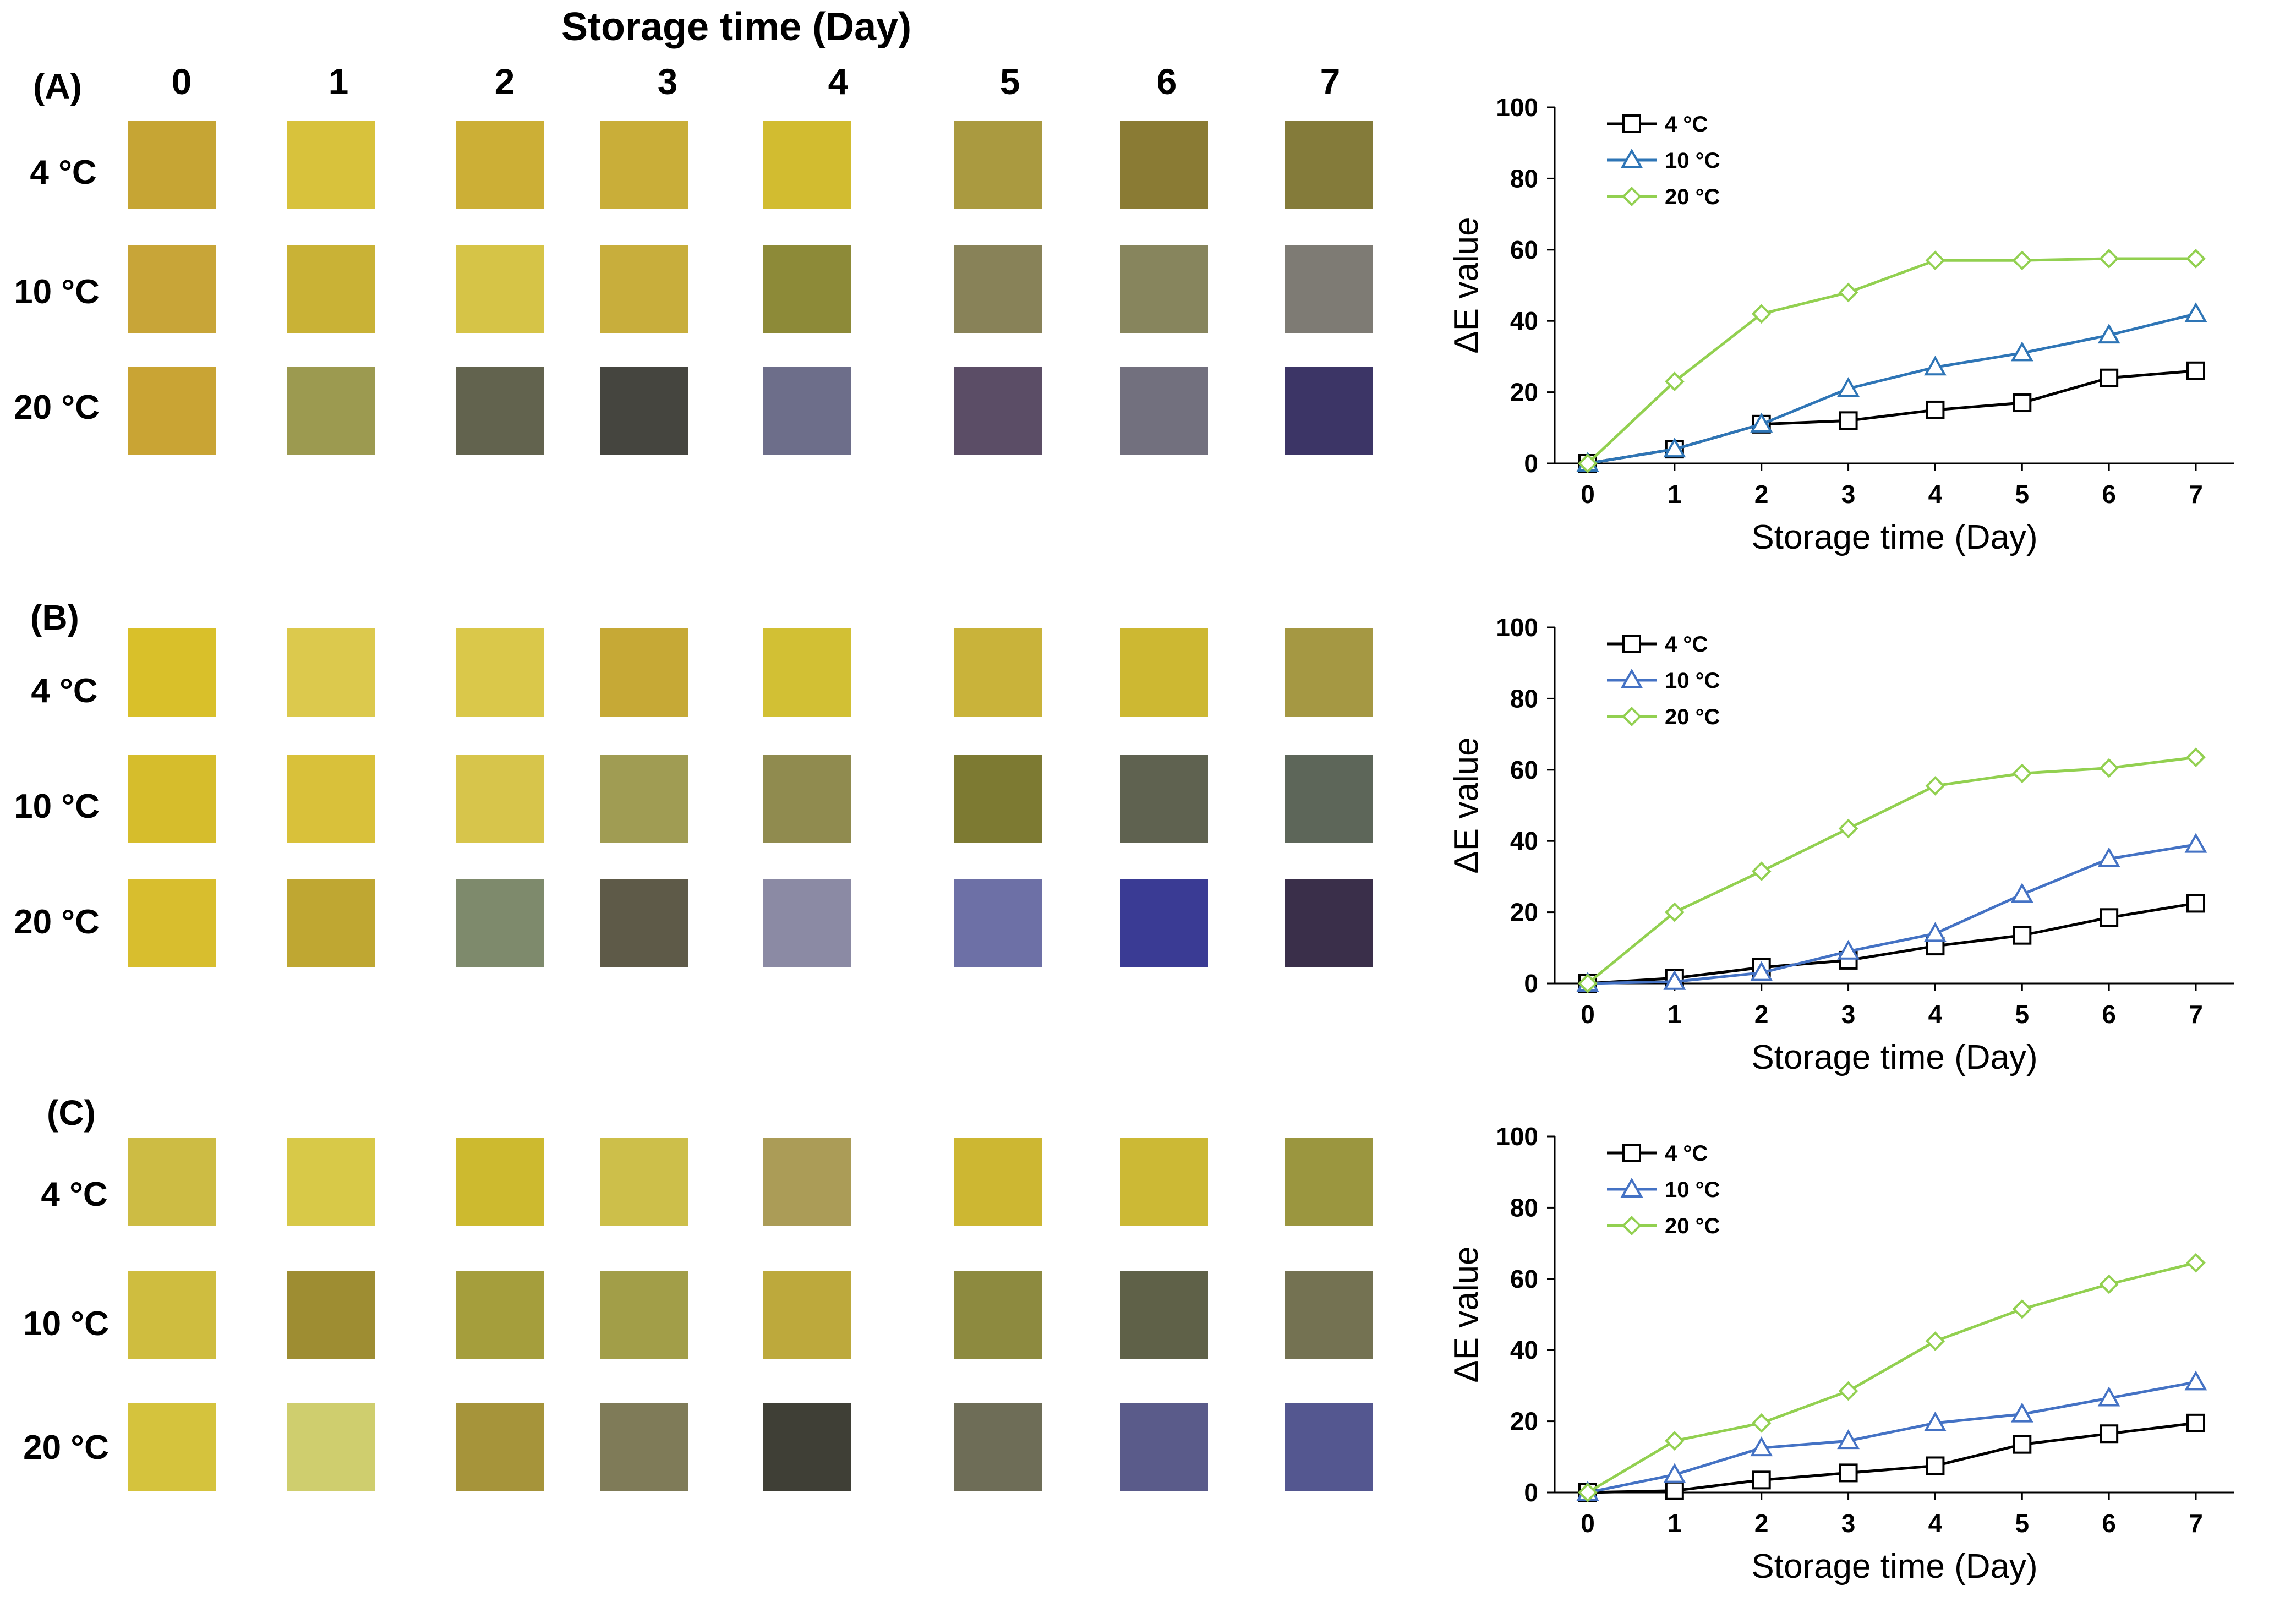 This screenshot has width=2296, height=1602. What do you see at coordinates (1588, 1524) in the screenshot?
I see `x-tick-label: 0` at bounding box center [1588, 1524].